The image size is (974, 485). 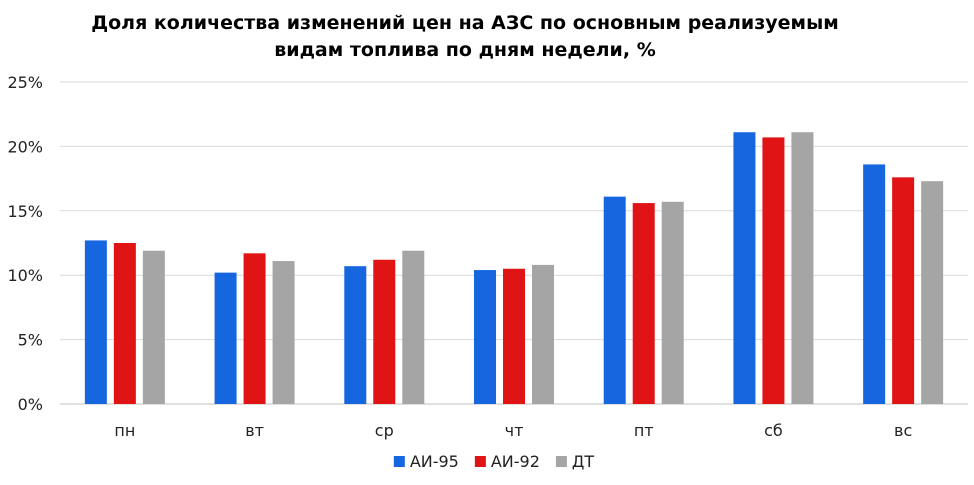 What do you see at coordinates (254, 430) in the screenshot?
I see `x-category-label: вт` at bounding box center [254, 430].